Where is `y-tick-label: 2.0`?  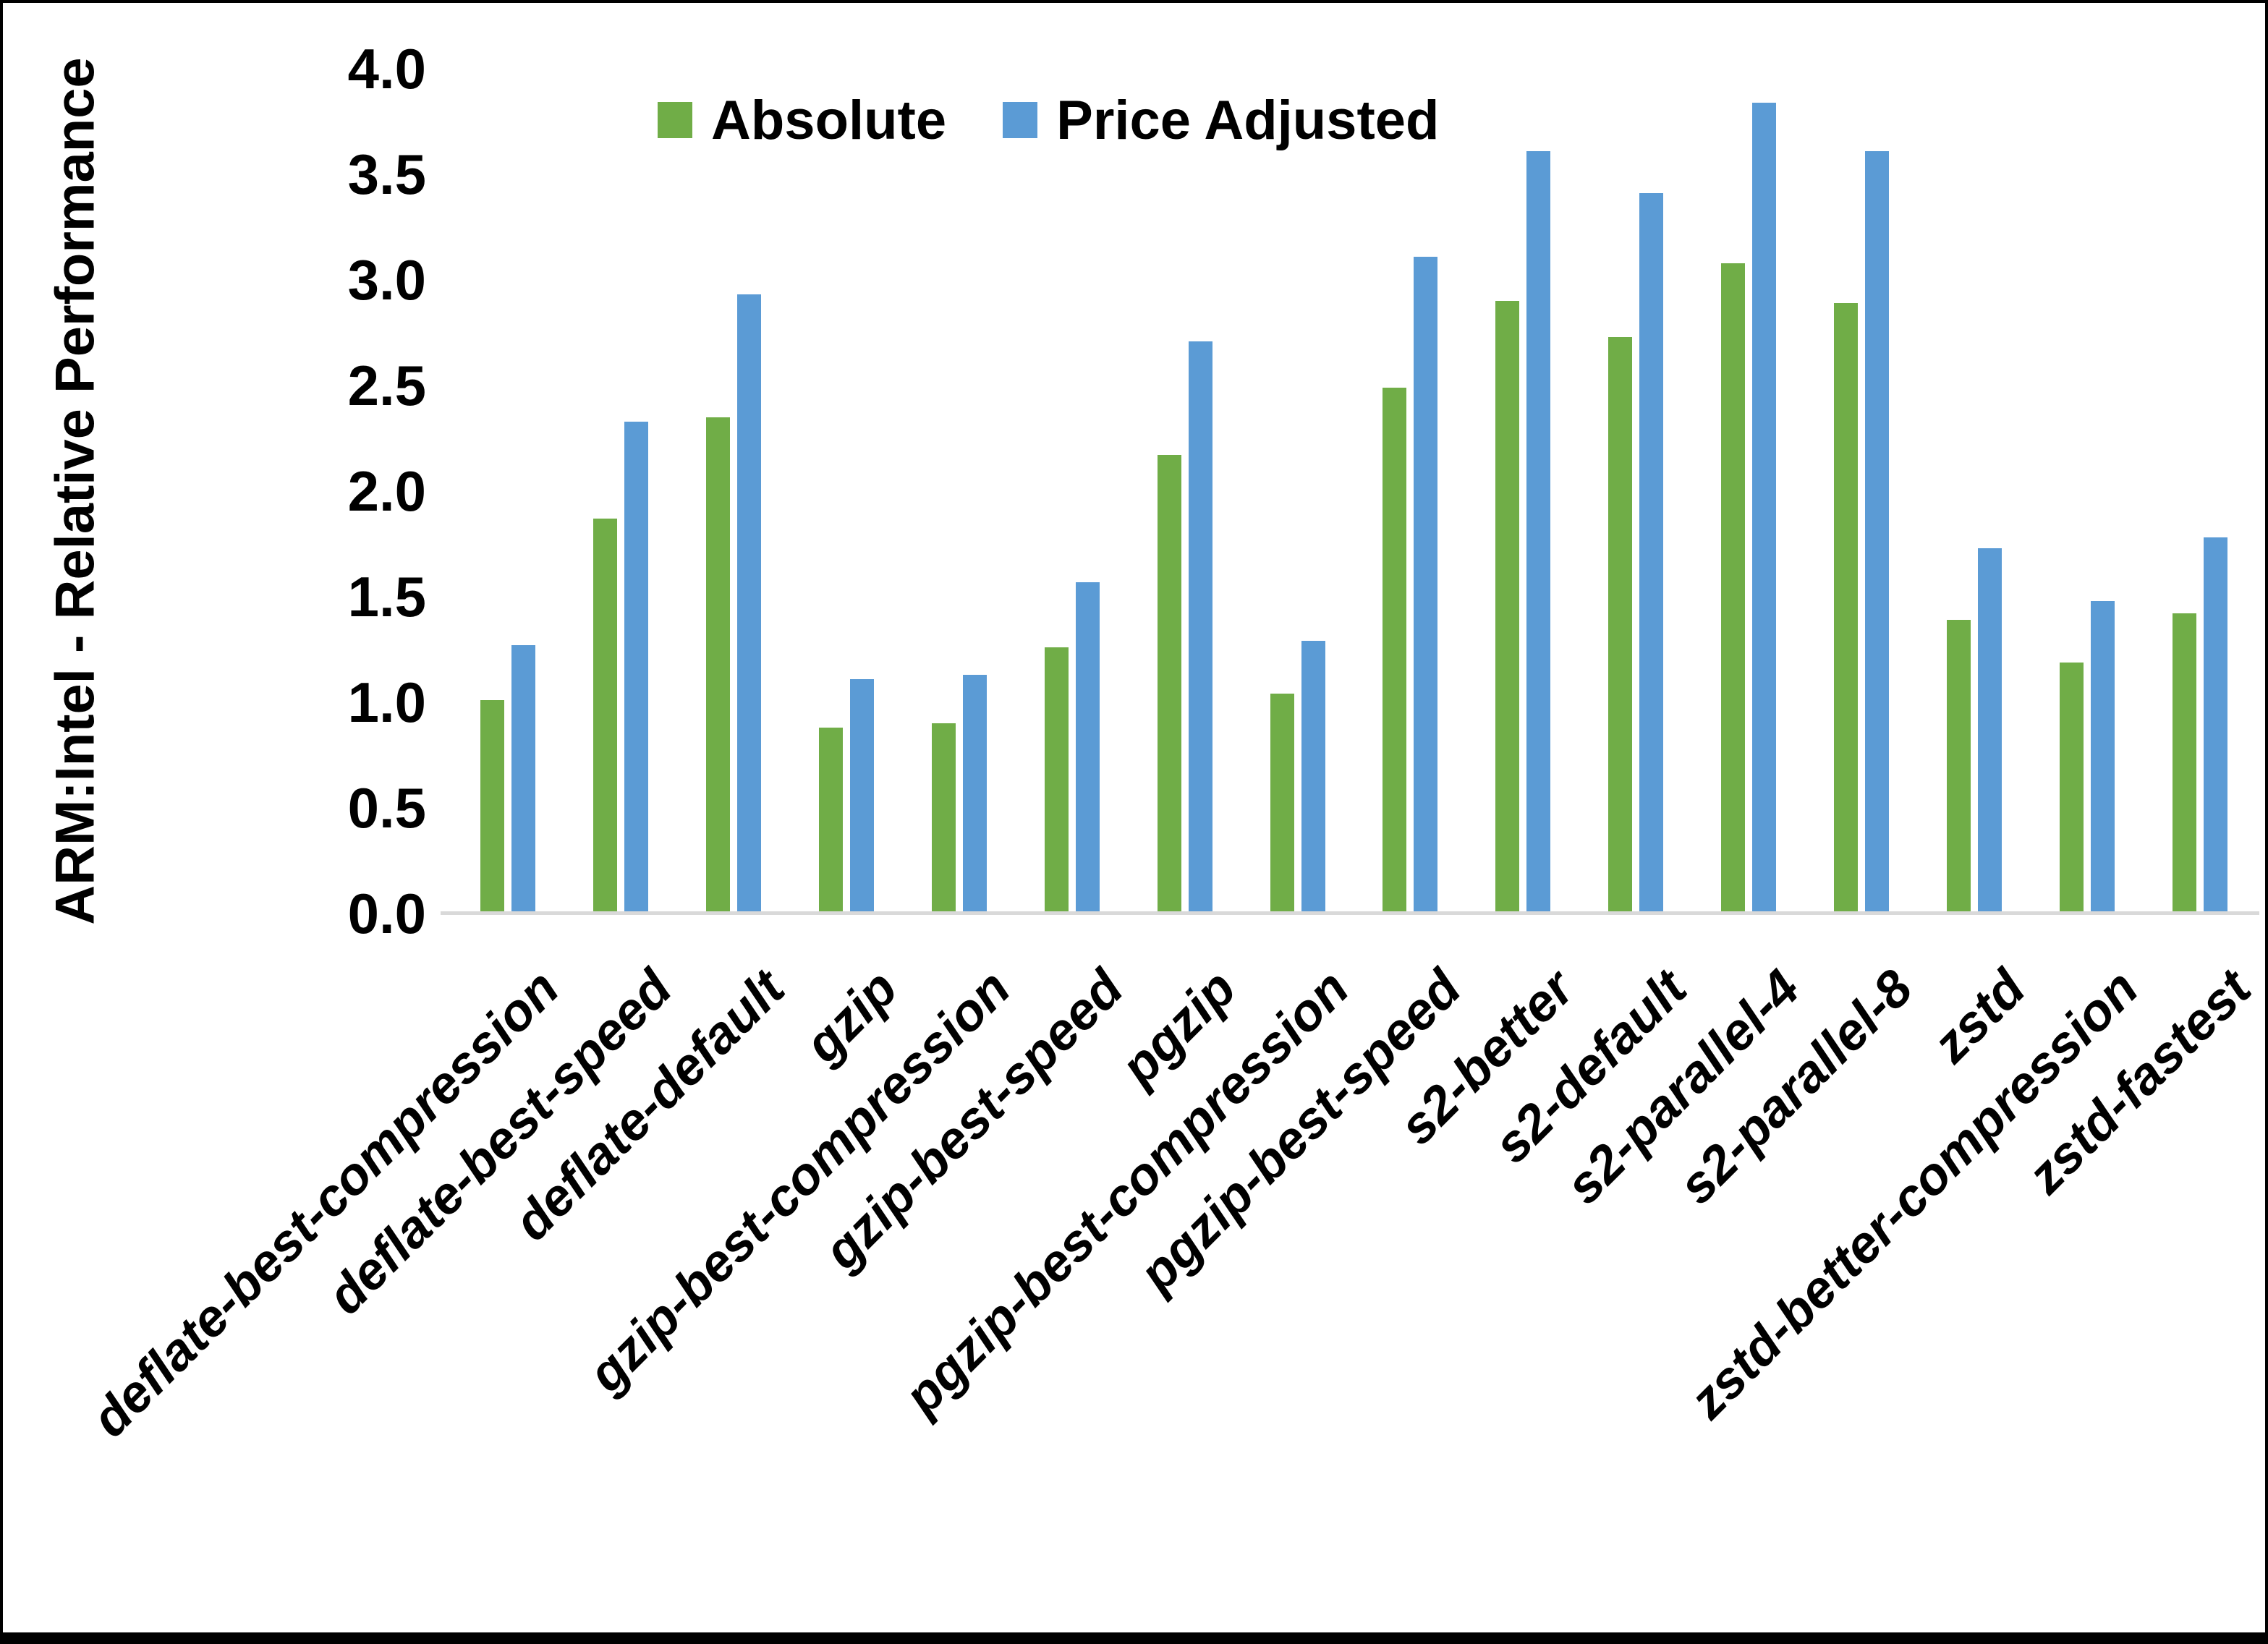 y-tick-label: 2.0 is located at coordinates (386, 491).